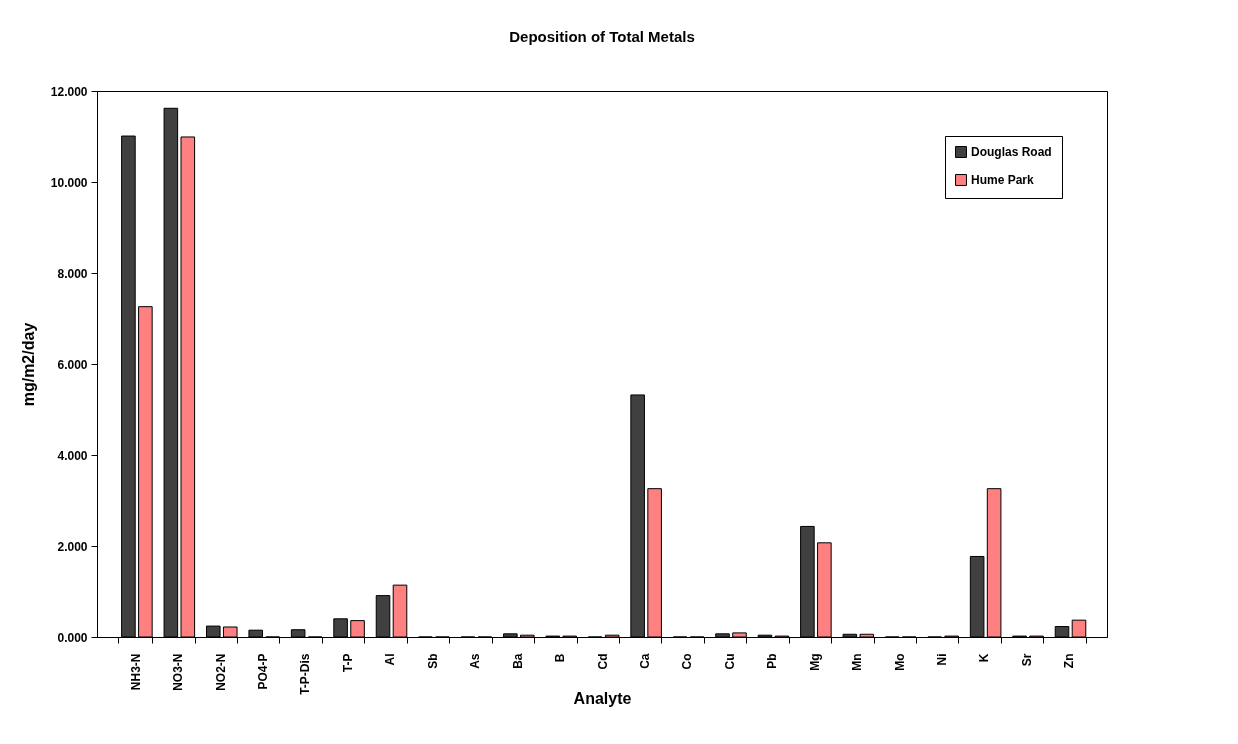 Image resolution: width=1238 pixels, height=744 pixels. I want to click on y-tick-label: 10.000, so click(69, 182).